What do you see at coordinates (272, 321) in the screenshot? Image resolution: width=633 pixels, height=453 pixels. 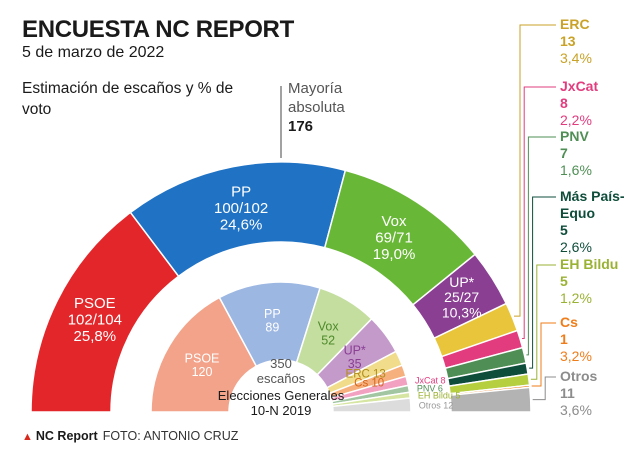 I see `inner-label-pp: PP 89` at bounding box center [272, 321].